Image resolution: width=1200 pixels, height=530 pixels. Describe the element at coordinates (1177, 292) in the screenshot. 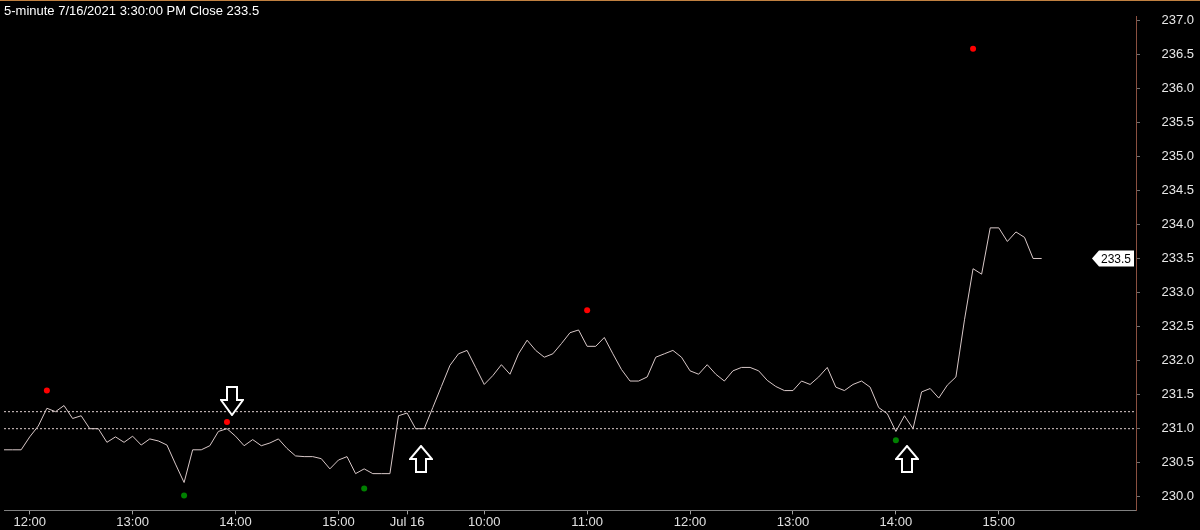

I see `y-tick-label: 233.0` at that location.